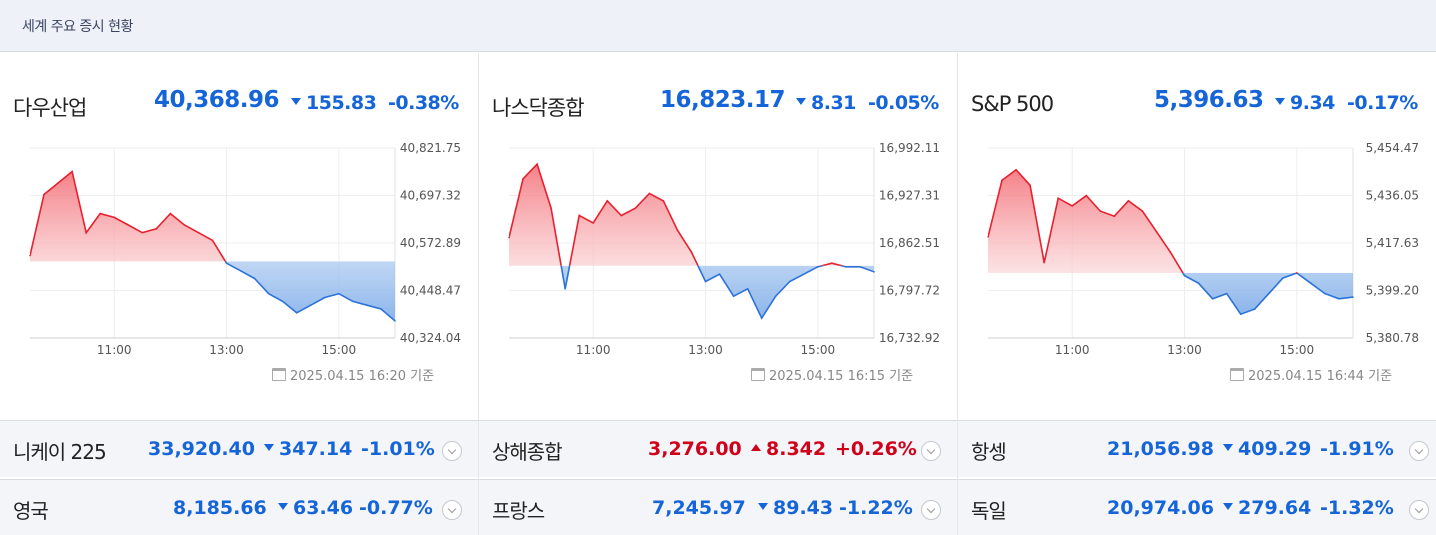 Image resolution: width=1436 pixels, height=535 pixels. I want to click on y-tick-label: 5,436.05, so click(1392, 195).